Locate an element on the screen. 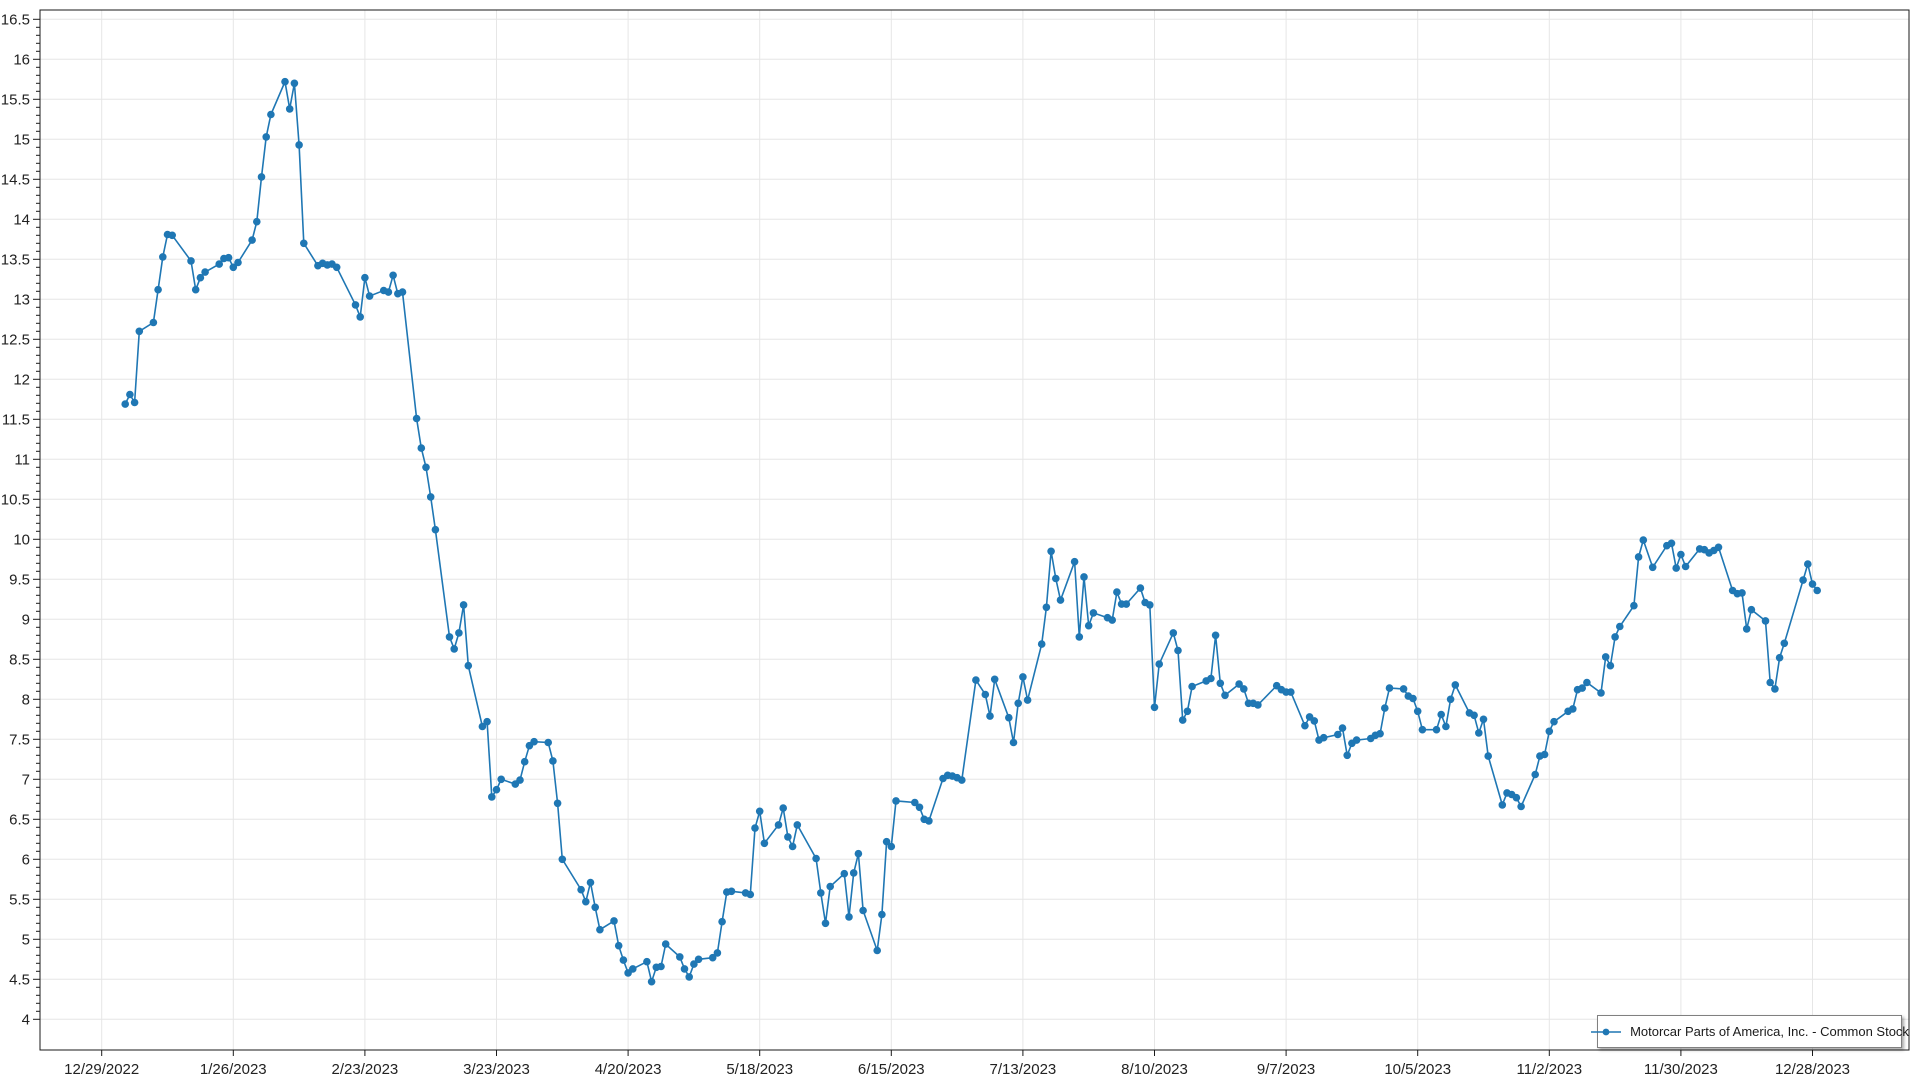  svg-text: 10 is located at coordinates (21, 539).